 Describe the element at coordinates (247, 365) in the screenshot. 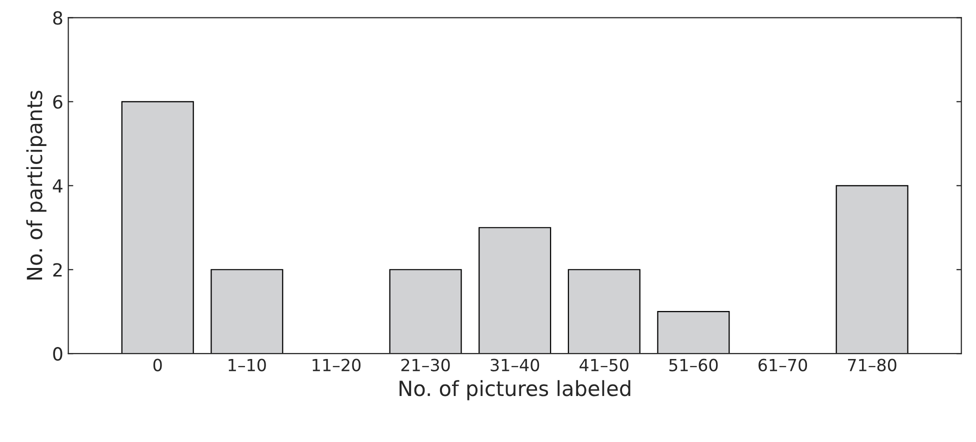

I see `x-tick-label: 1–10` at that location.